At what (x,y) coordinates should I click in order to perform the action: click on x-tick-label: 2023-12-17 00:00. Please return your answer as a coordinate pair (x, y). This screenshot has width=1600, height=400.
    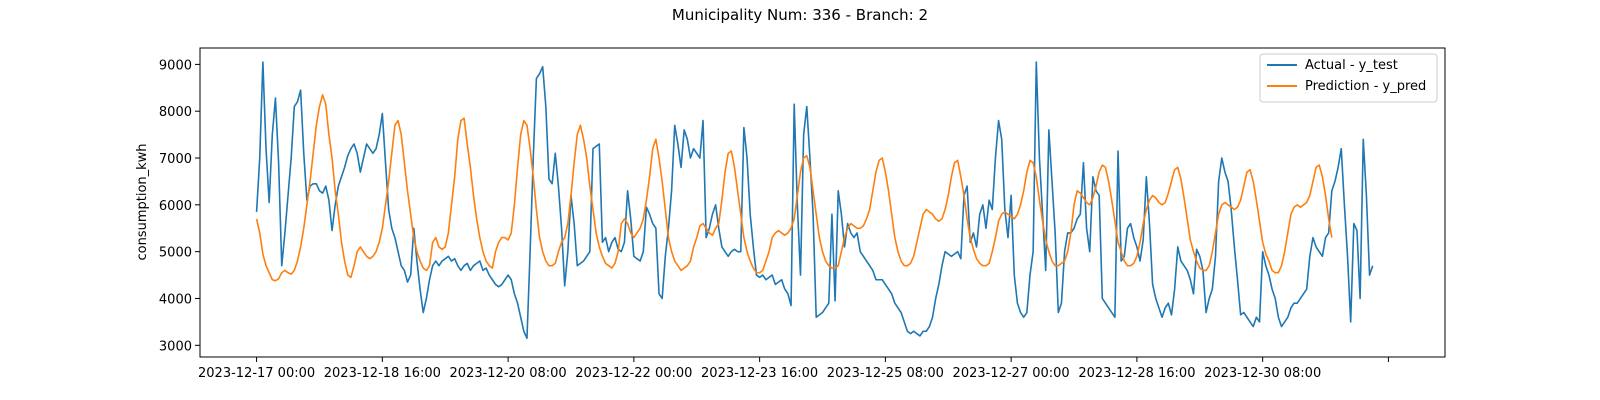
    Looking at the image, I should click on (256, 373).